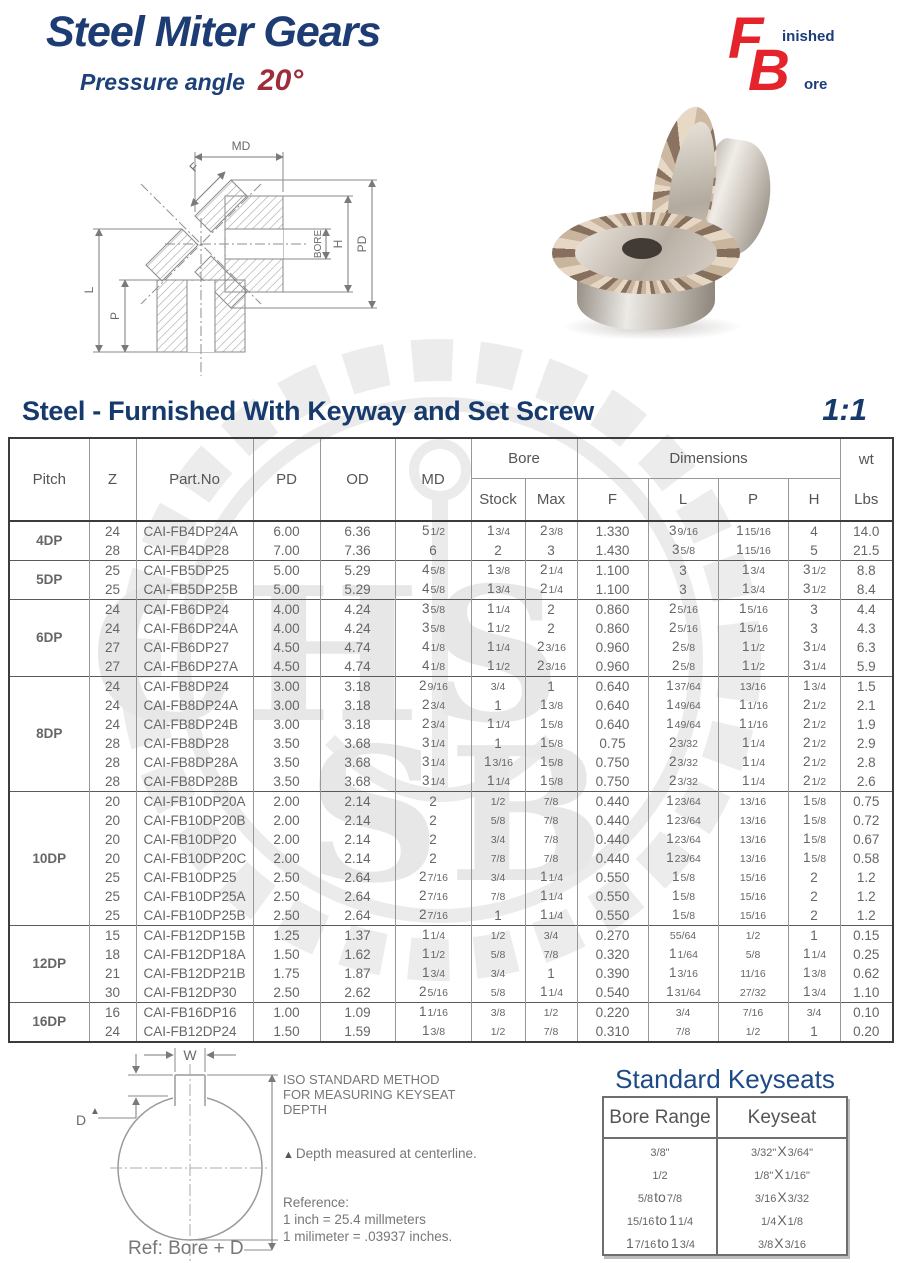  I want to click on dim-h-cell: 1, so click(813, 935).